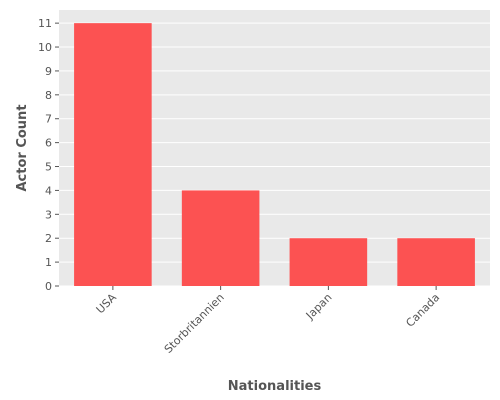 The width and height of the screenshot is (500, 400). What do you see at coordinates (268, 321) in the screenshot?
I see `x-axis-ticks: USA Storbritannien Japan Canada` at bounding box center [268, 321].